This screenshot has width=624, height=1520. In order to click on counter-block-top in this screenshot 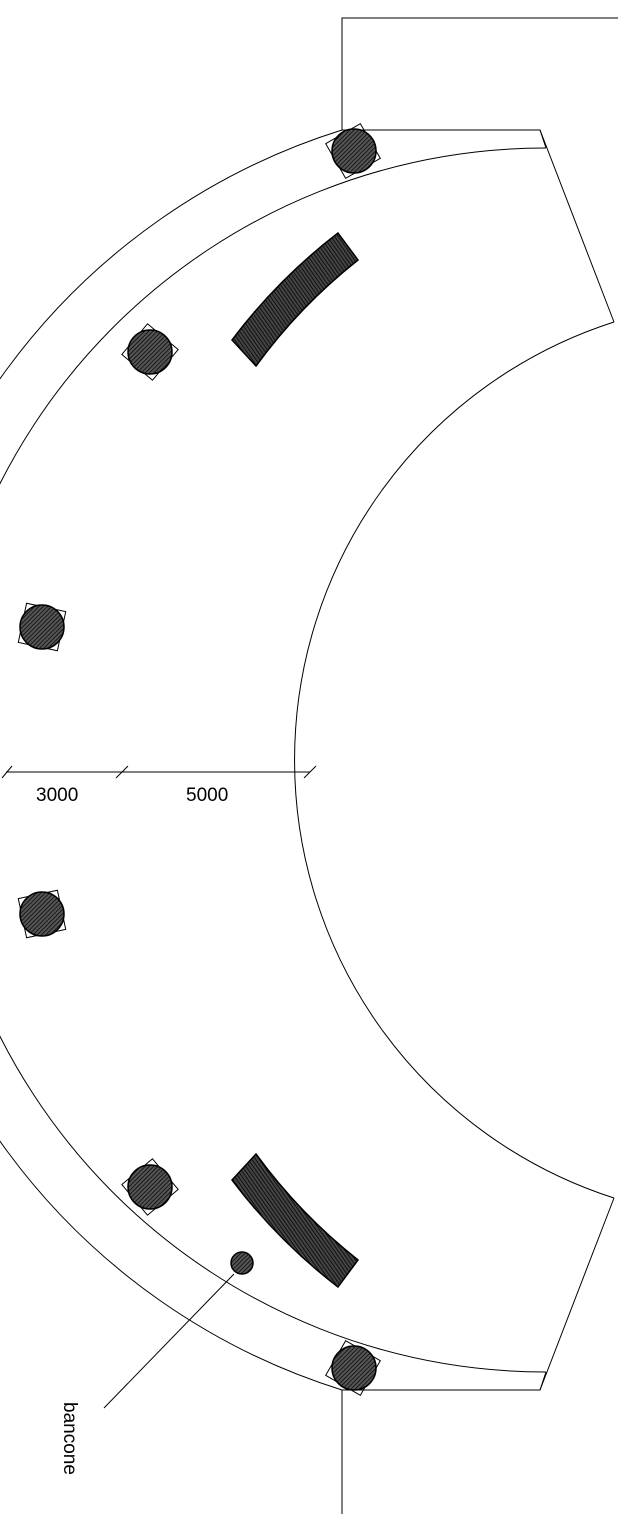, I will do `click(295, 299)`.